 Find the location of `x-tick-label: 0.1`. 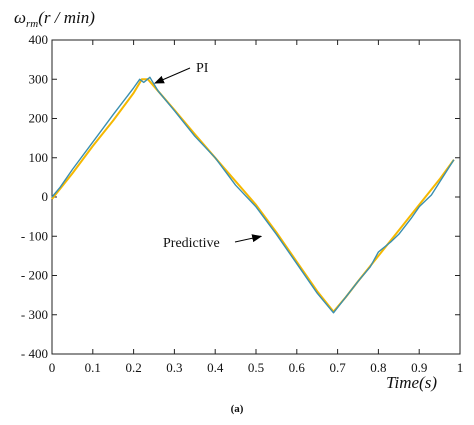

x-tick-label: 0.1 is located at coordinates (93, 367).